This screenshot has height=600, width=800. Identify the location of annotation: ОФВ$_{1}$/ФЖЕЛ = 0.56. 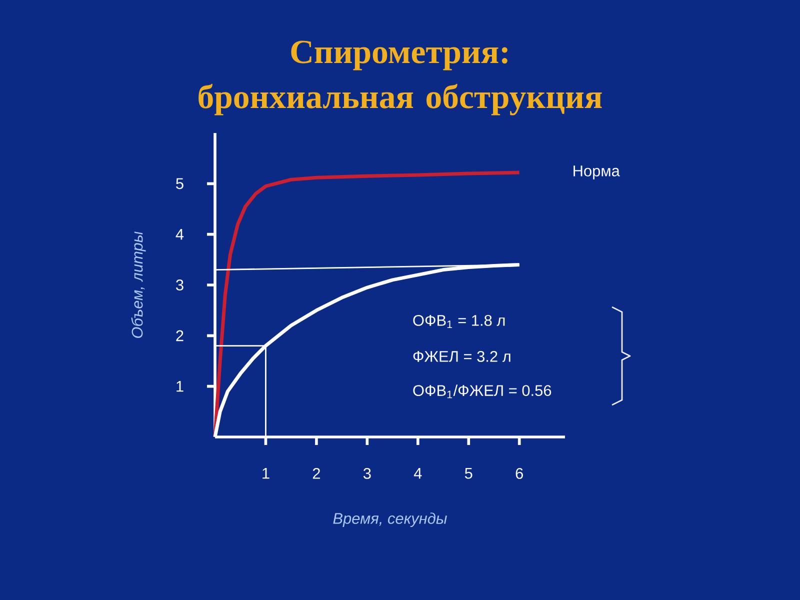
(482, 391).